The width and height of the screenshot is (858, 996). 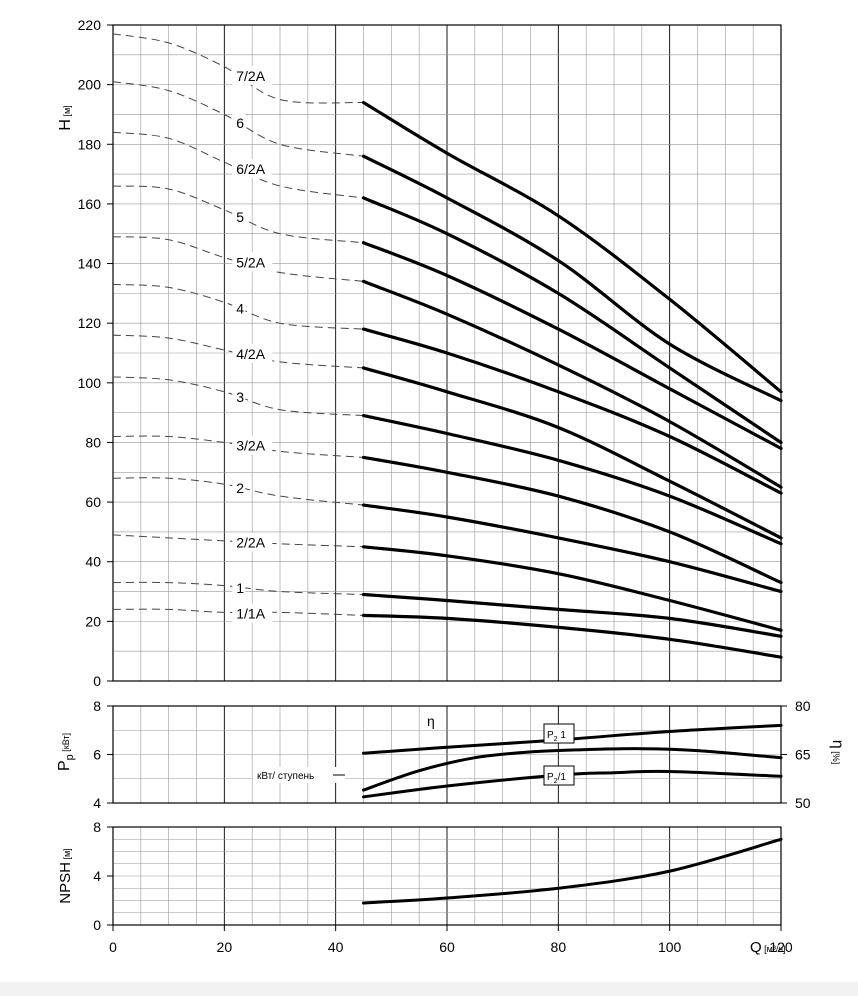 What do you see at coordinates (225, 947) in the screenshot?
I see `xtick-label: 20` at bounding box center [225, 947].